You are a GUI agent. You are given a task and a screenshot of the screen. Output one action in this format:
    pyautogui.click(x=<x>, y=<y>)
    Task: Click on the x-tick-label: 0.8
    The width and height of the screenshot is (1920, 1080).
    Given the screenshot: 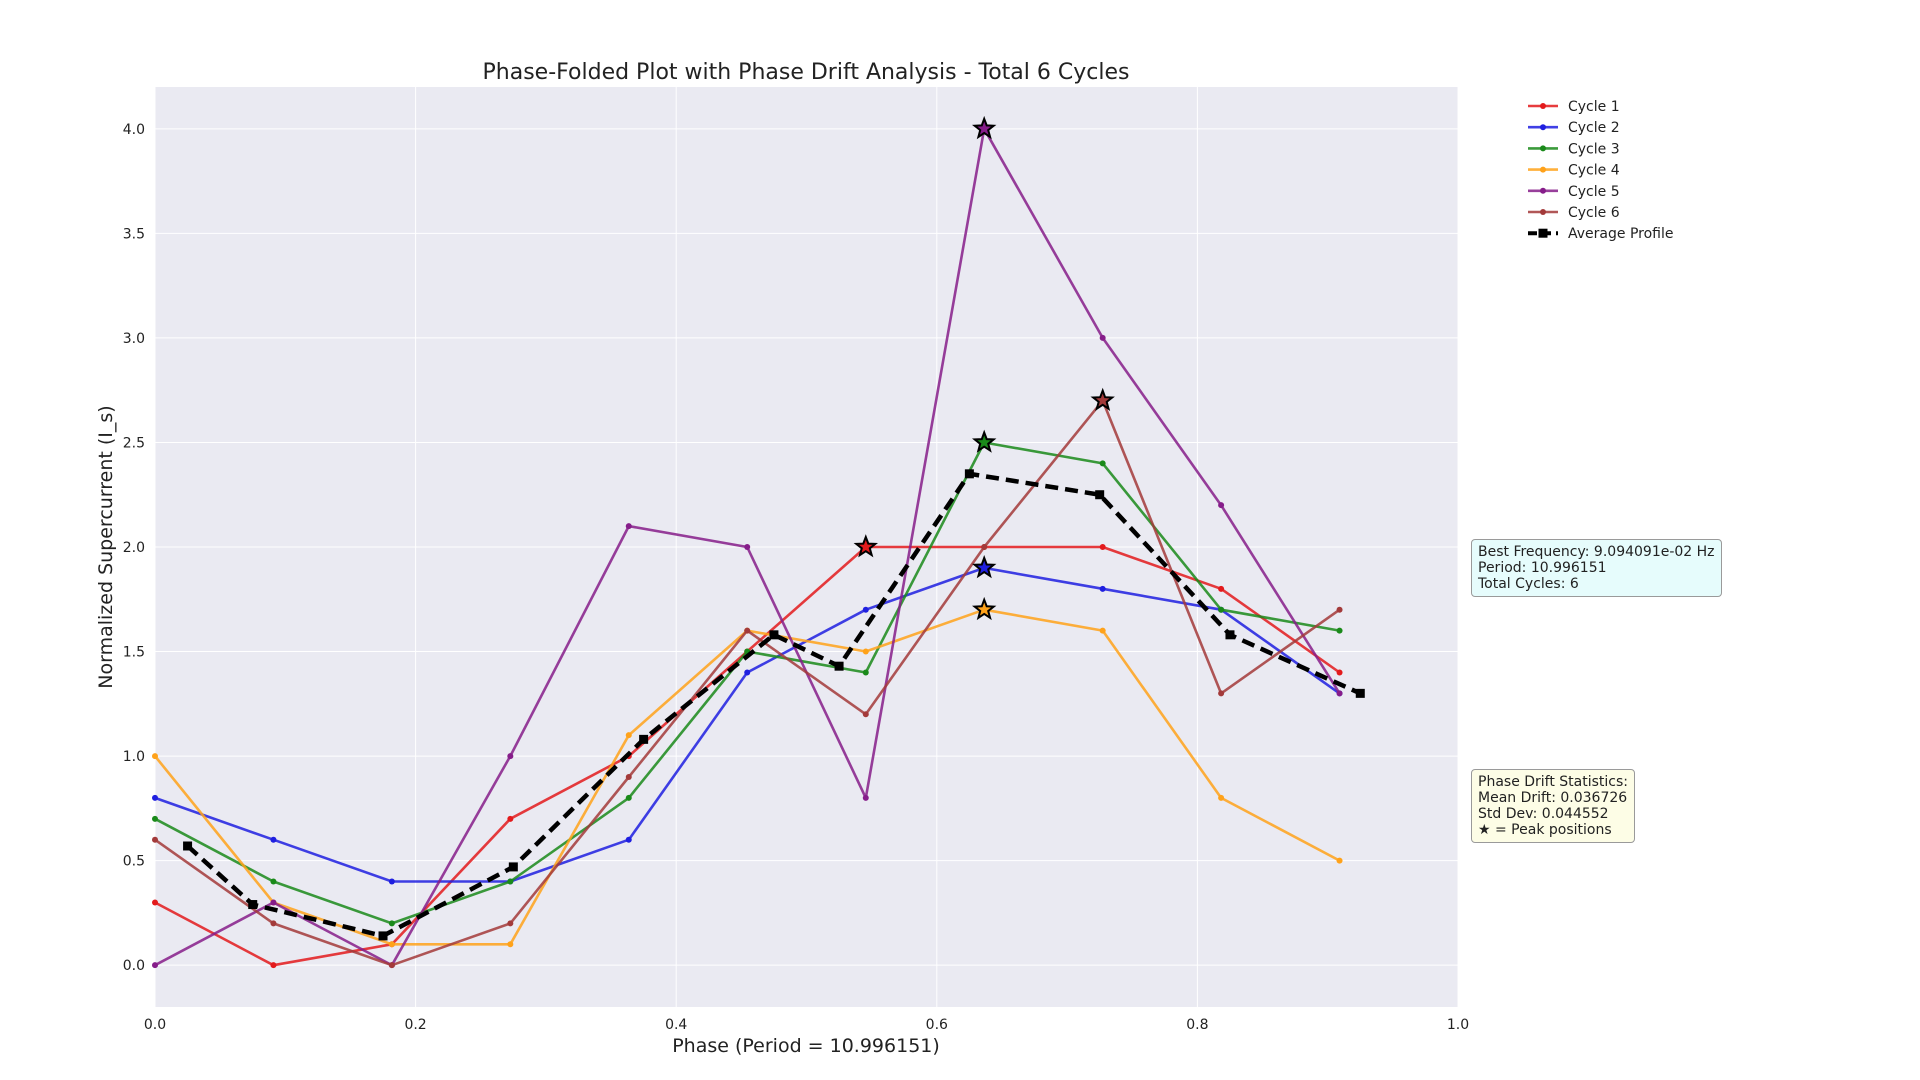 What is the action you would take?
    pyautogui.click(x=1197, y=1025)
    